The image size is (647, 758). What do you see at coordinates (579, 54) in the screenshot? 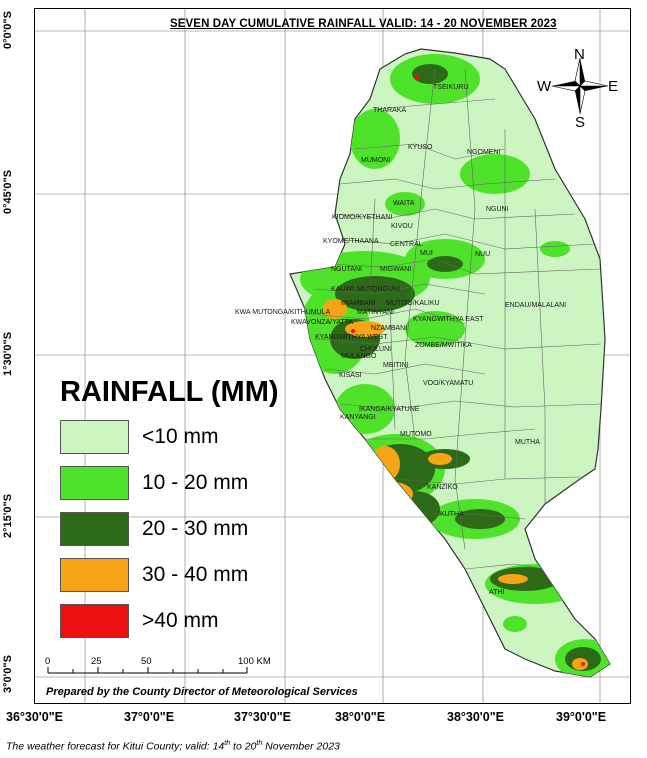
I see `compass-n: N` at bounding box center [579, 54].